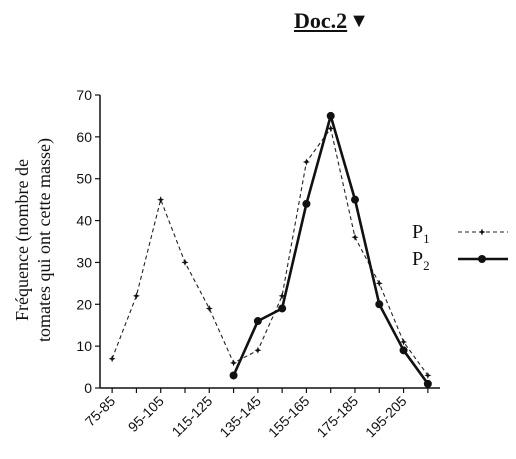  Describe the element at coordinates (321, 20) in the screenshot. I see `doc-label: Doc.2` at that location.